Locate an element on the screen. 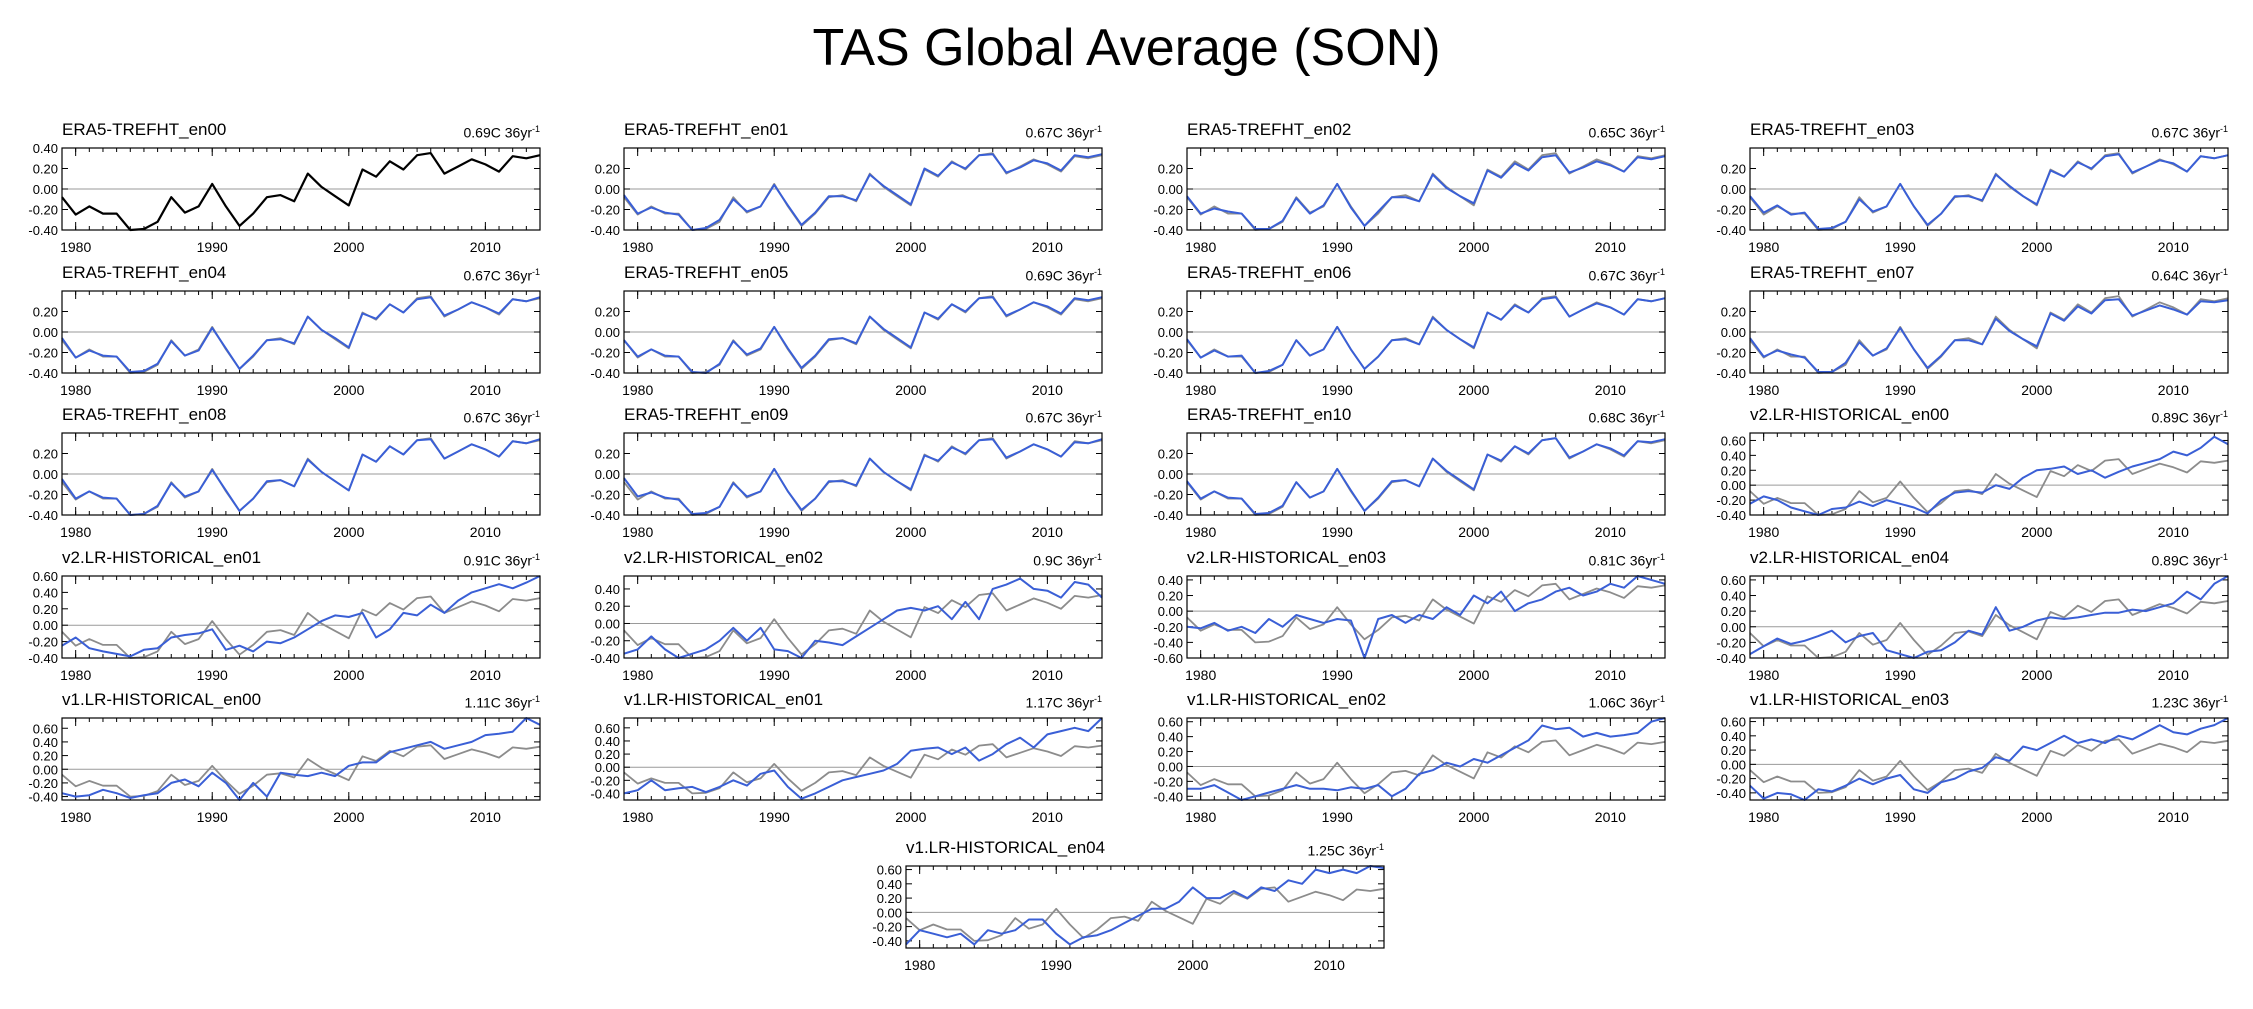 Image resolution: width=2253 pixels, height=1009 pixels. panel-title: ERA5-TREFHT_en01 is located at coordinates (706, 129).